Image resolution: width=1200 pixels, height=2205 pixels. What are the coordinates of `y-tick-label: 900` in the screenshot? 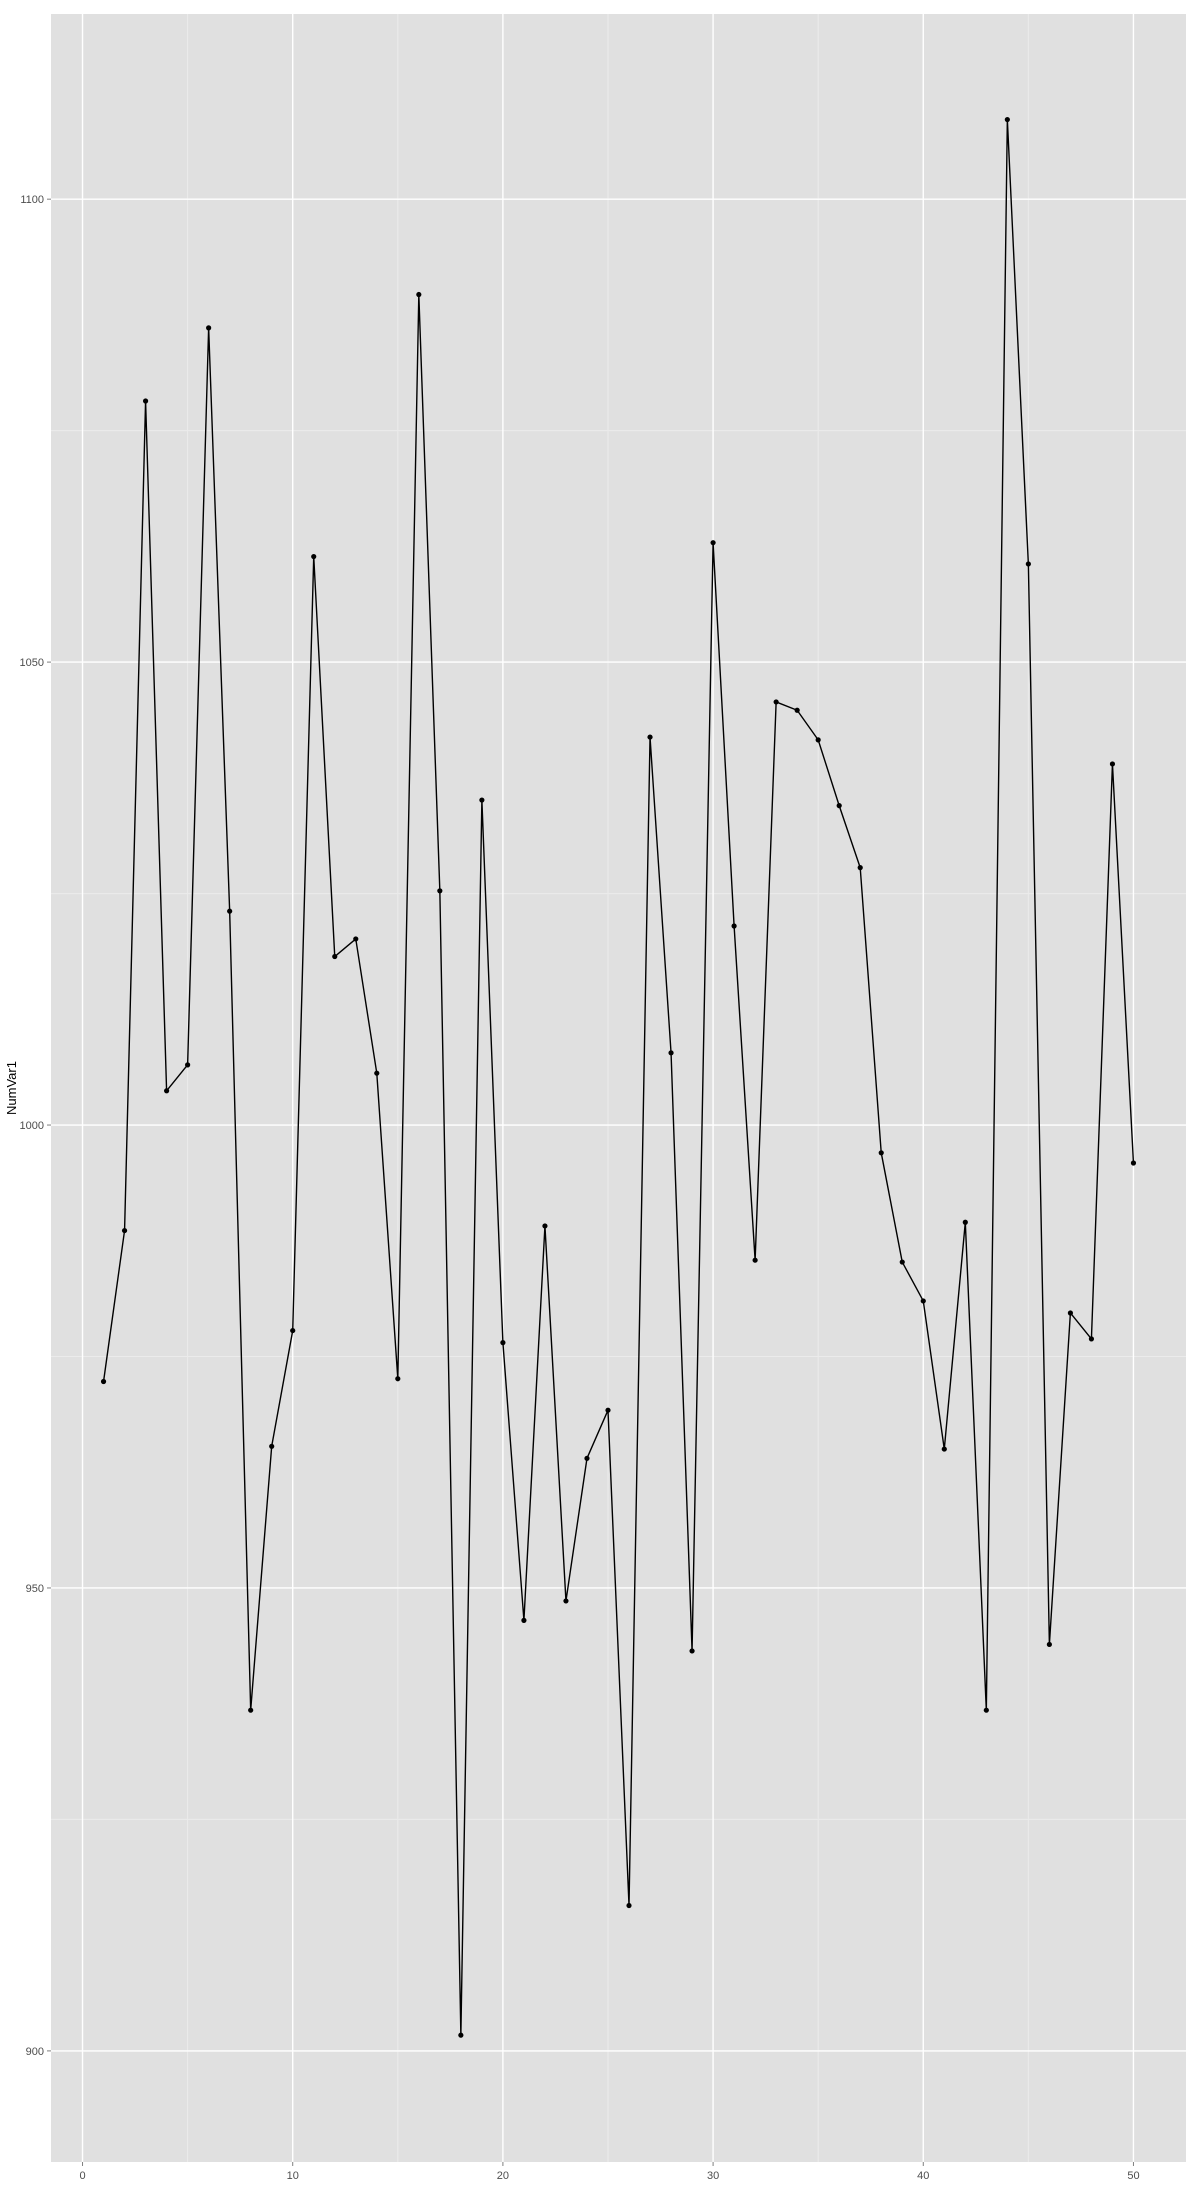 It's located at (35, 2052).